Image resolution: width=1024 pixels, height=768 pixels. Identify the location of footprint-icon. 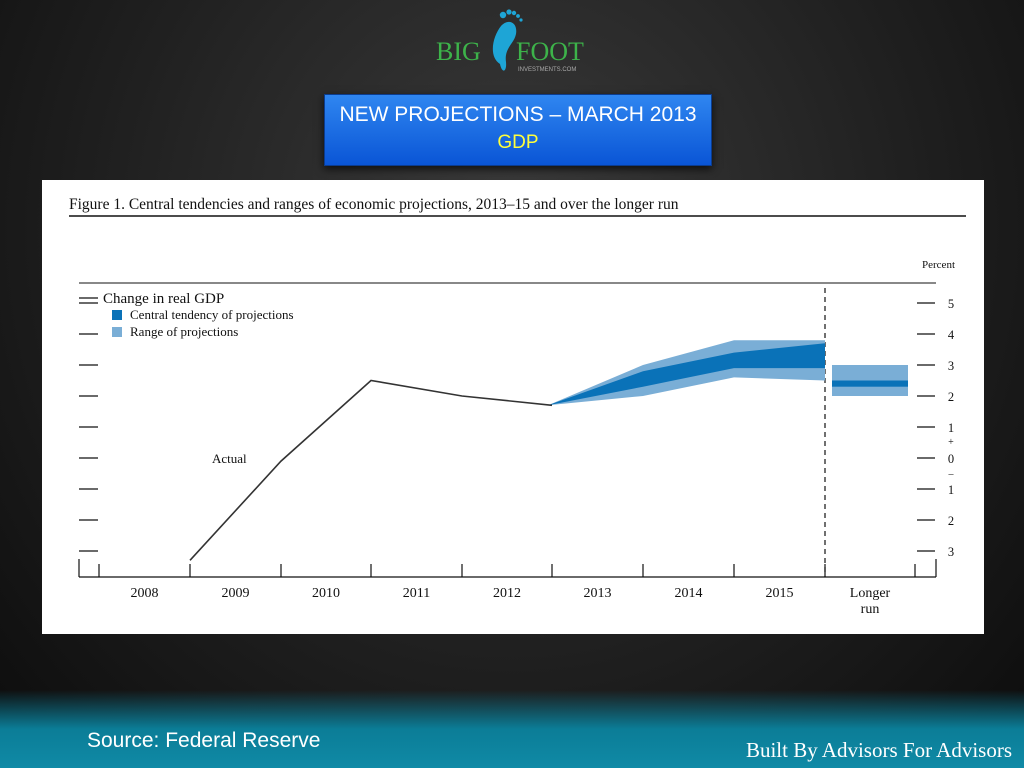
(507, 40).